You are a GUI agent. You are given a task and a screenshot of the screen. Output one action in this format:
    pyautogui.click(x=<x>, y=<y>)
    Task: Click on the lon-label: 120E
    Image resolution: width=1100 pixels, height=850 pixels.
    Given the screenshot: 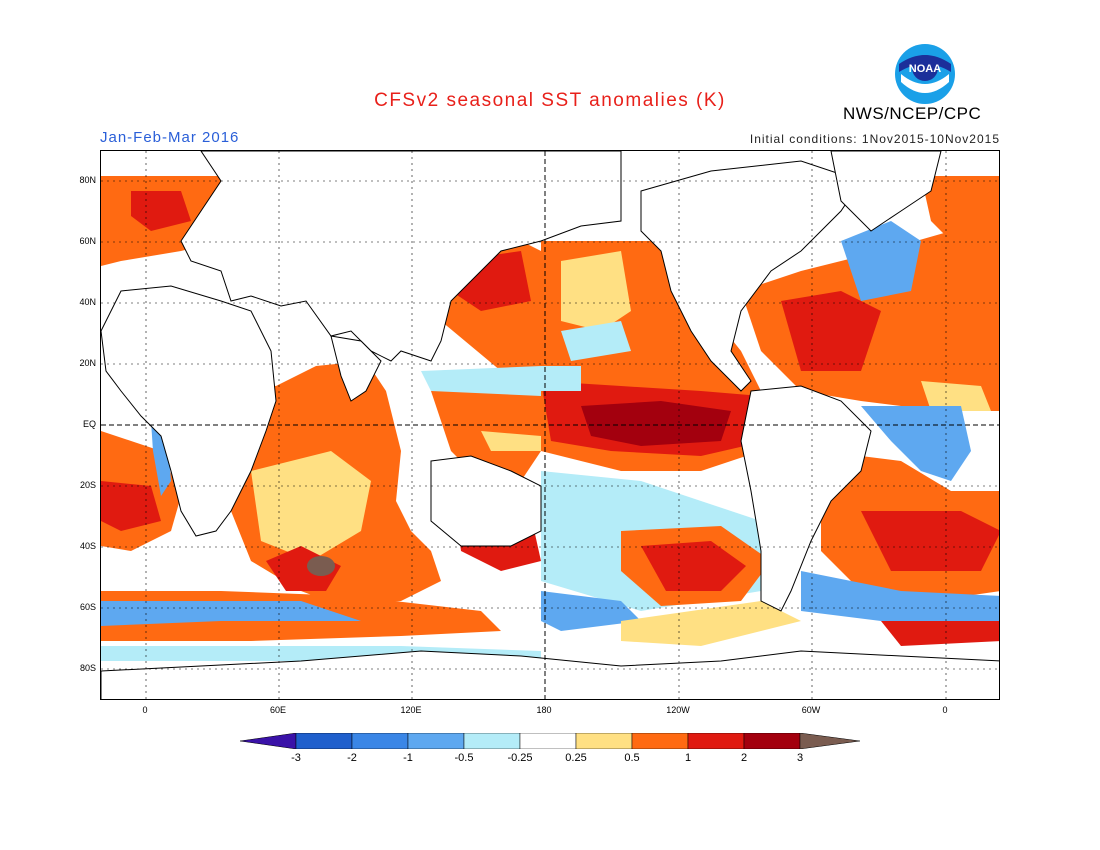 What is the action you would take?
    pyautogui.click(x=411, y=710)
    